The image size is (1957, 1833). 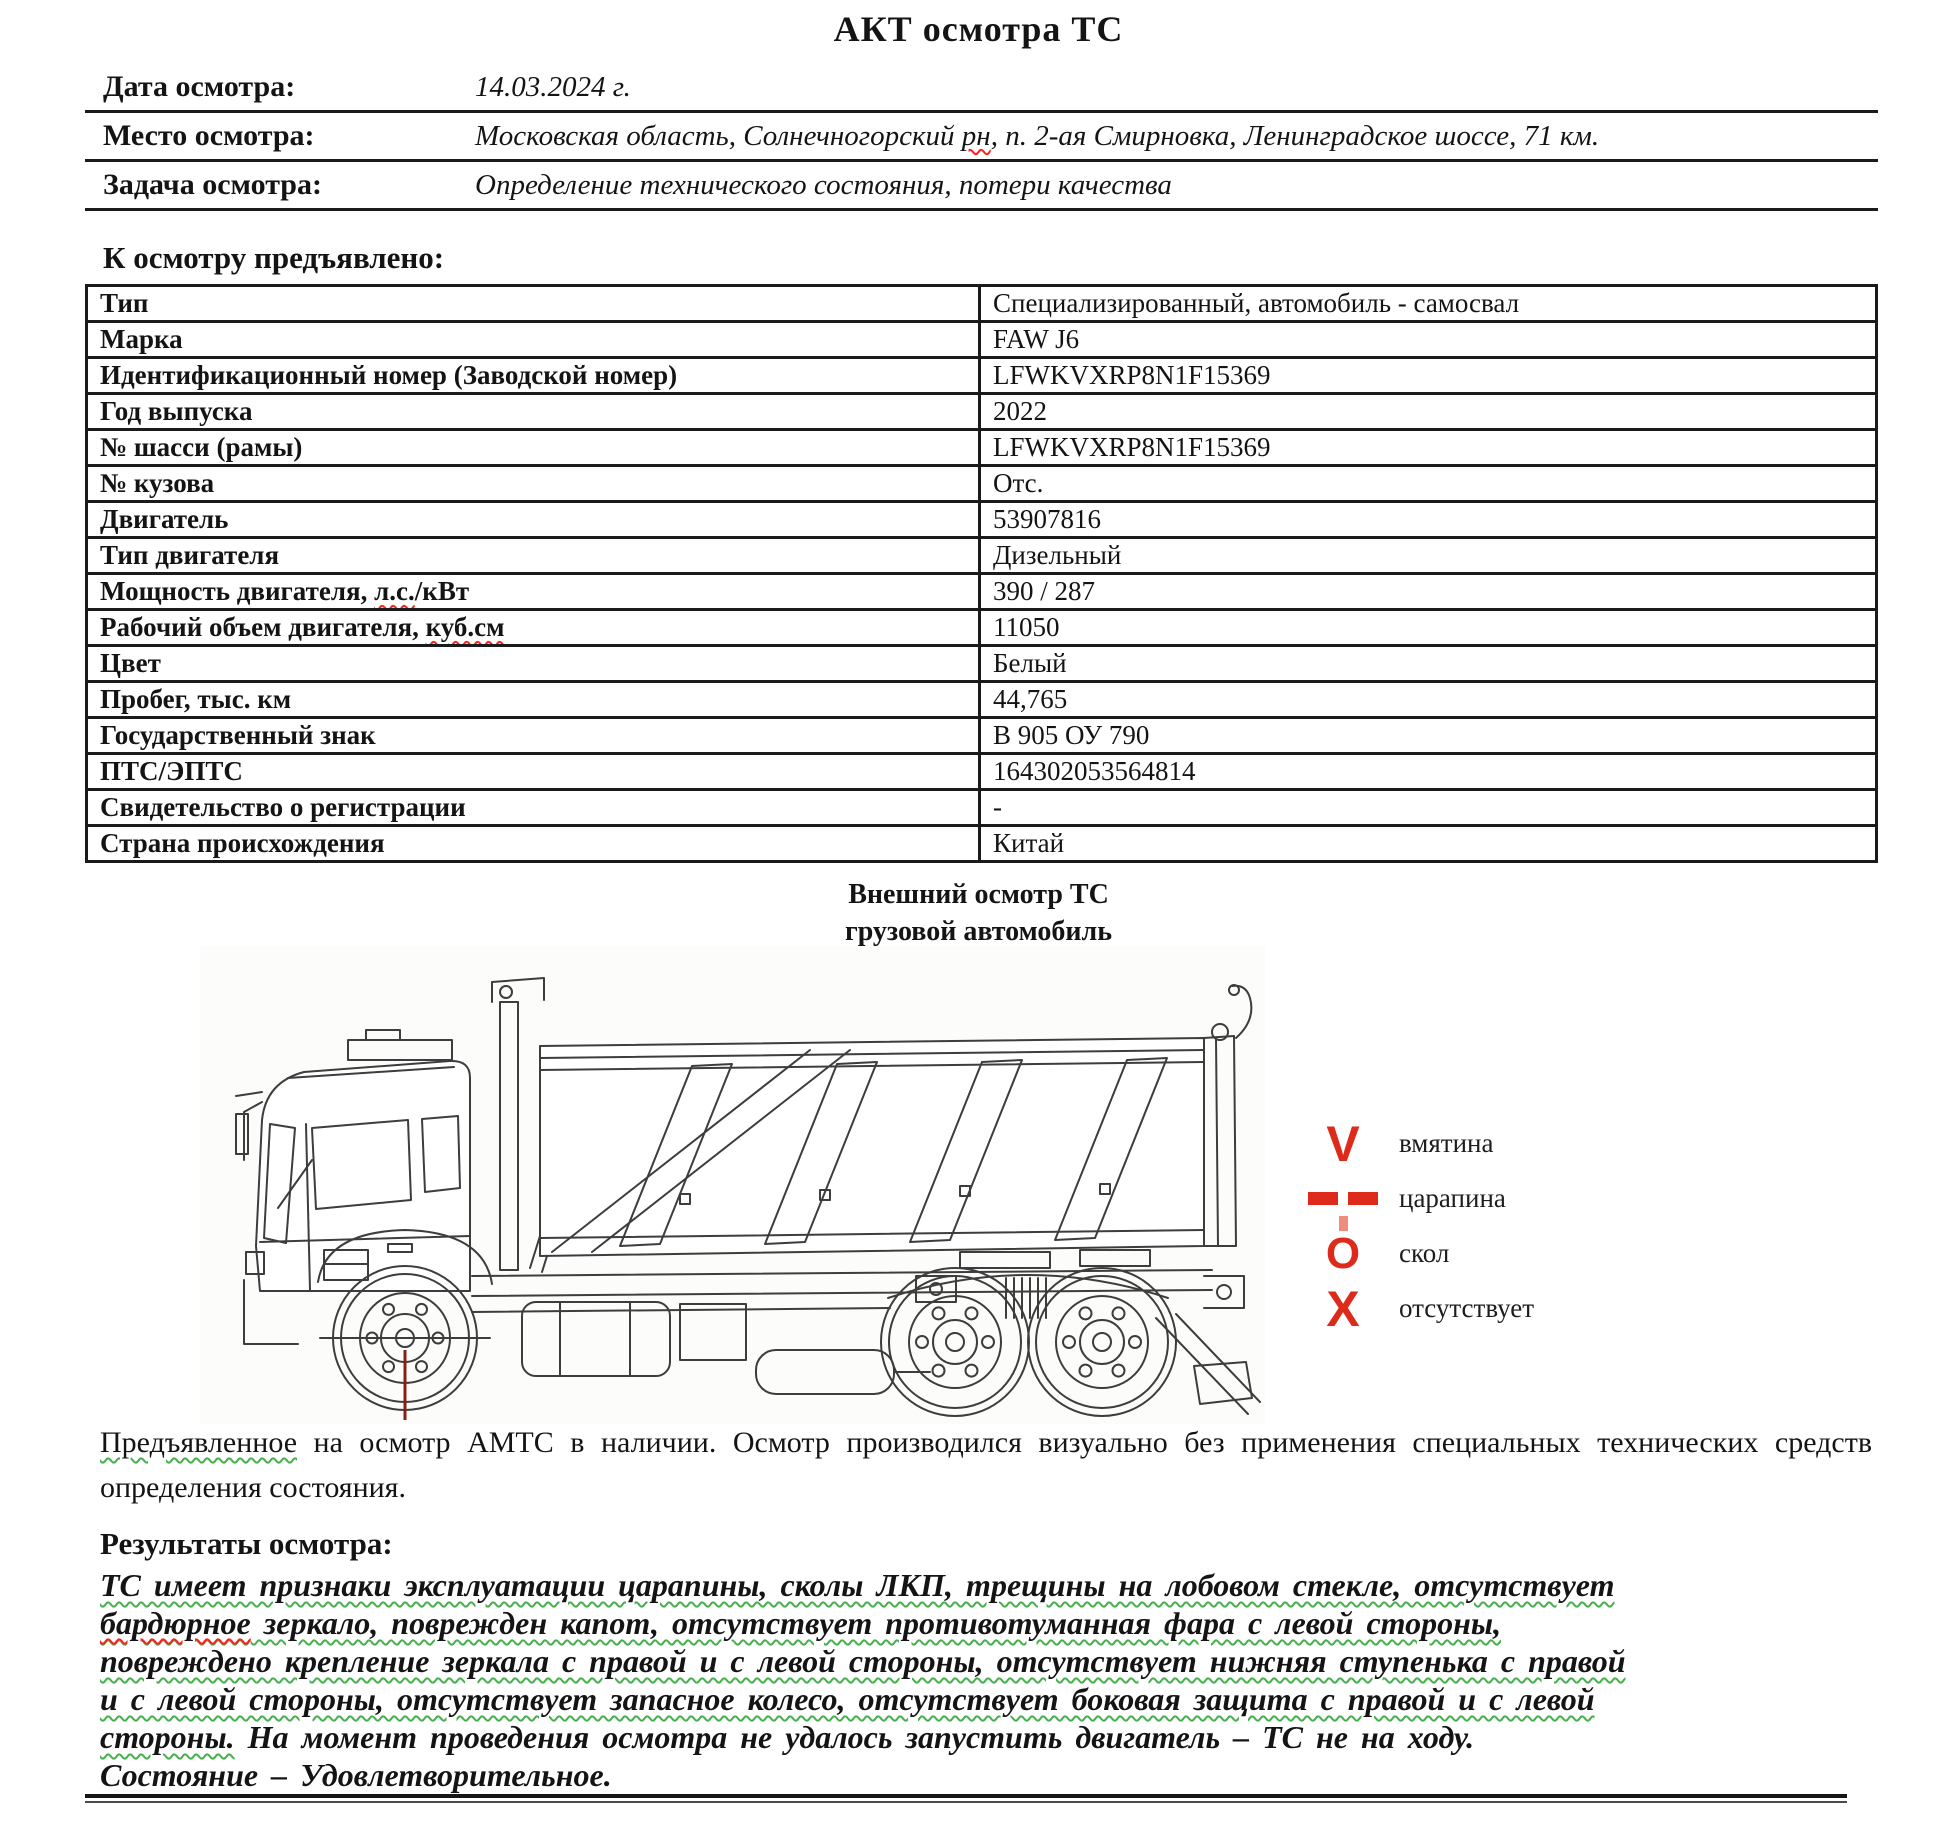 I want to click on legend-item-scratch: царапина, so click(x=1410, y=1198).